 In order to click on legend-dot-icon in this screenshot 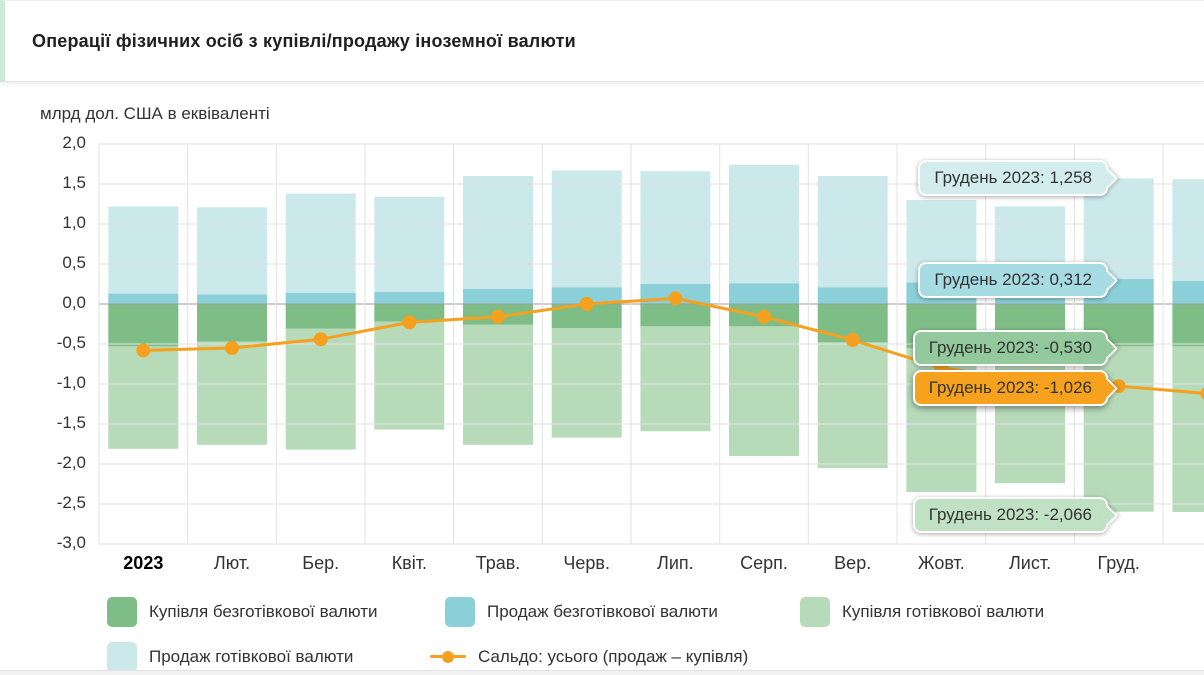, I will do `click(448, 657)`.